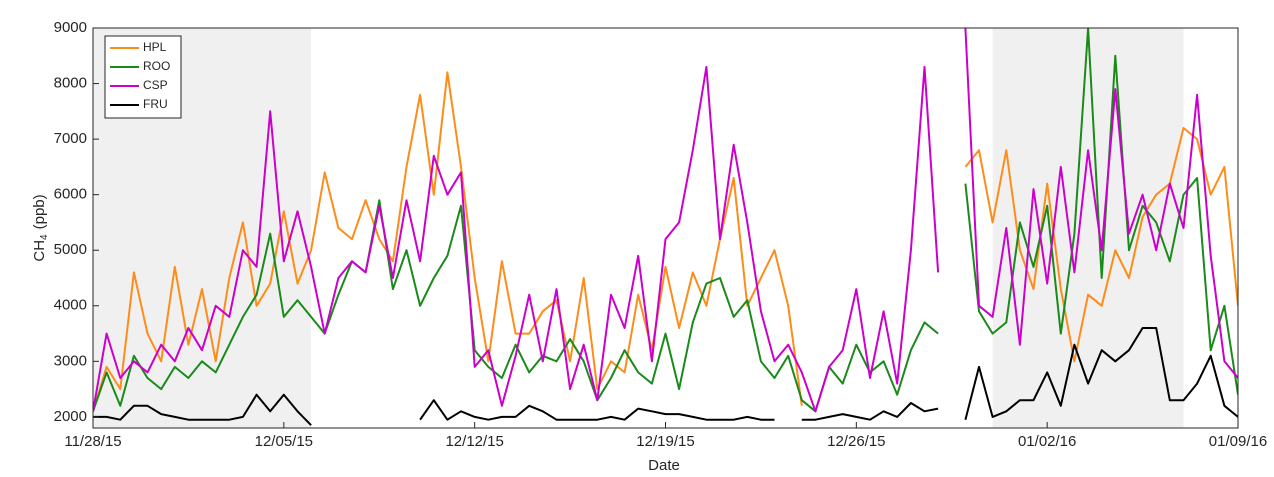  What do you see at coordinates (92, 441) in the screenshot?
I see `x-tick-label: 11/28/15` at bounding box center [92, 441].